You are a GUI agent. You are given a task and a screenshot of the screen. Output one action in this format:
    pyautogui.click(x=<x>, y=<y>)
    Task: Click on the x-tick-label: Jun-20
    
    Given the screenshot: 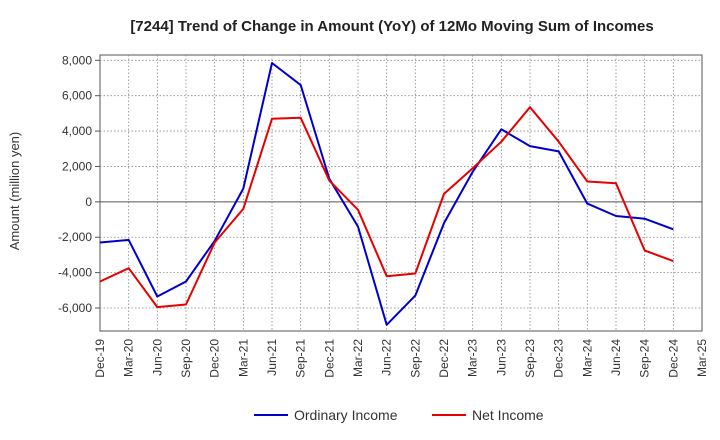 What is the action you would take?
    pyautogui.click(x=157, y=357)
    